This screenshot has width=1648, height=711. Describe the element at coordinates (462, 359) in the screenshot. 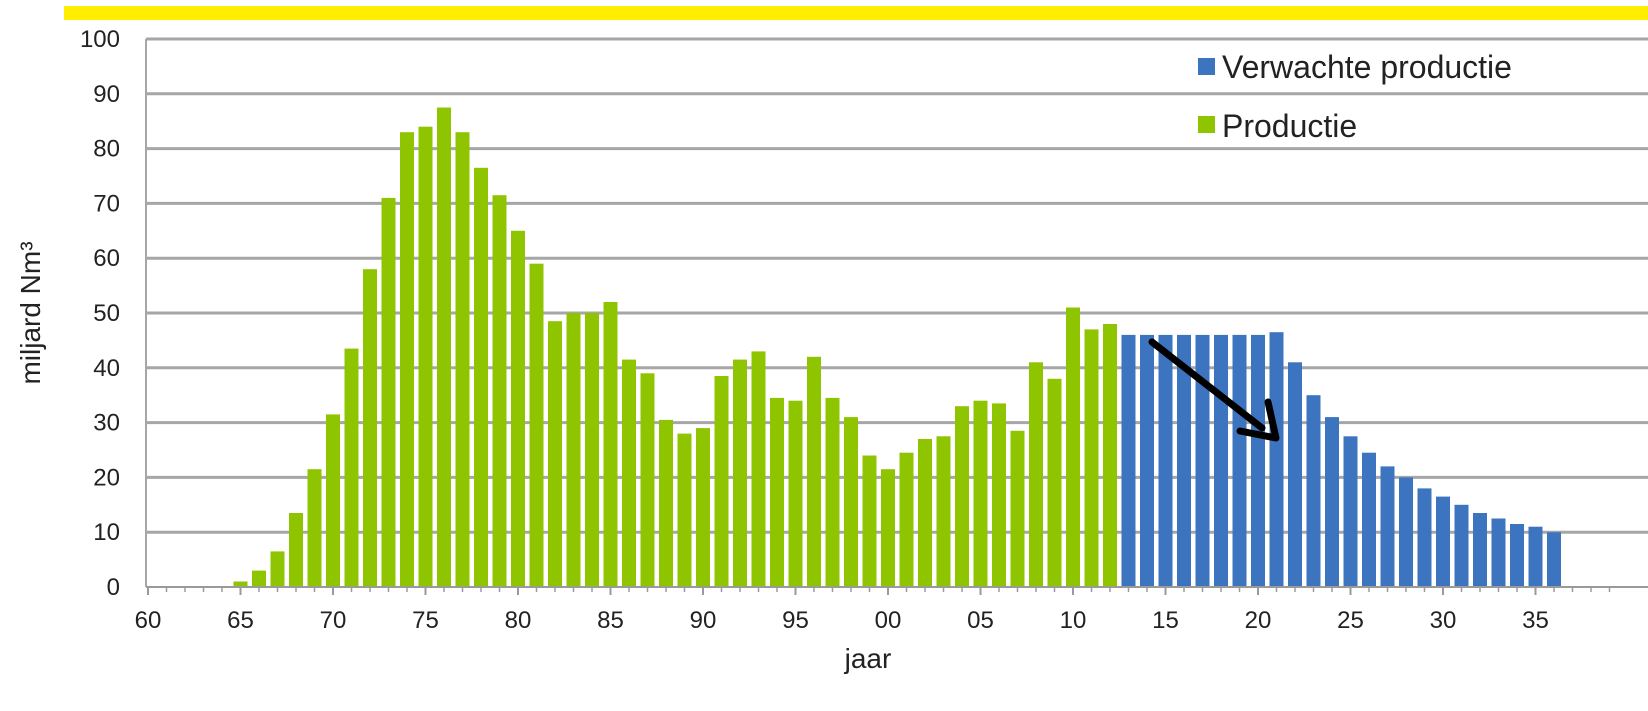

I see `bar-productie-1977` at that location.